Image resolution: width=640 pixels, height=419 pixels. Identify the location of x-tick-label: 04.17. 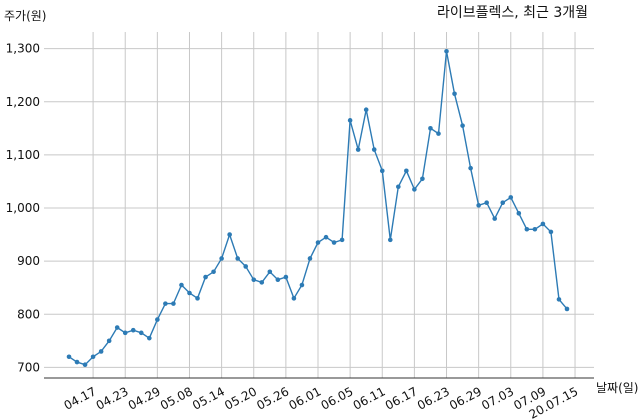
(80, 398).